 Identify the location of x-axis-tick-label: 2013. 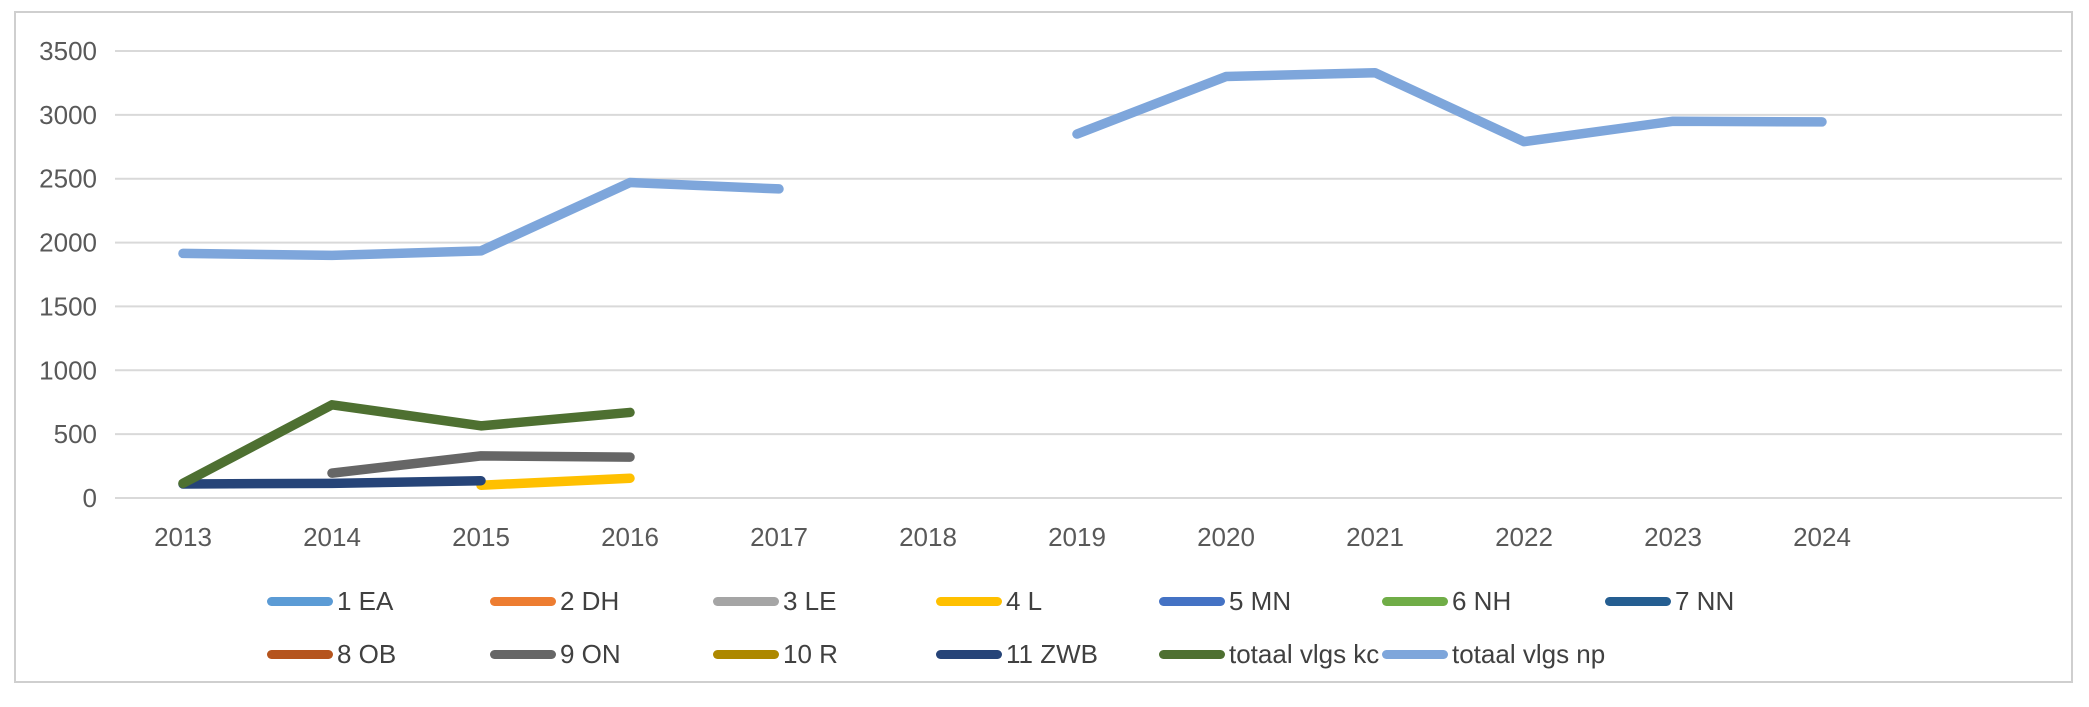
(183, 537).